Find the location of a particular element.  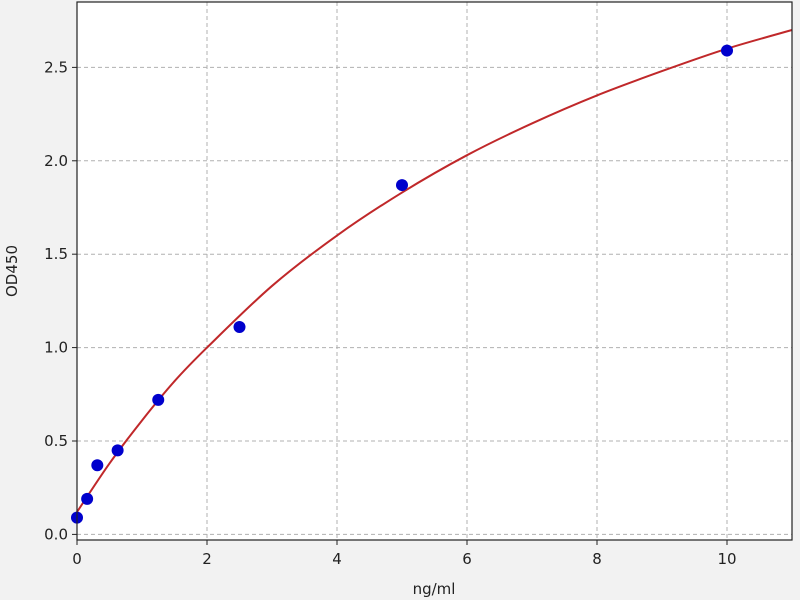

y-tick-label: 1.5 is located at coordinates (56, 254).